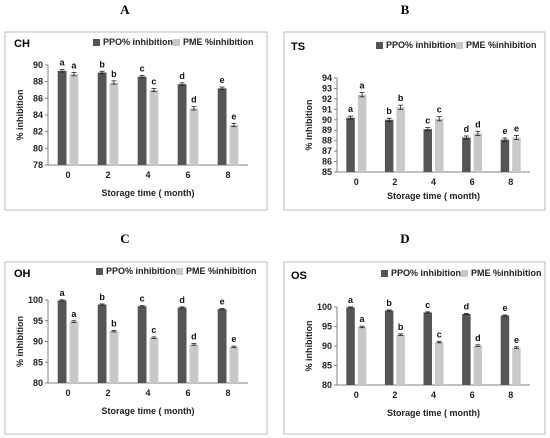 The image size is (550, 438). I want to click on y-tick-label: 92, so click(327, 99).